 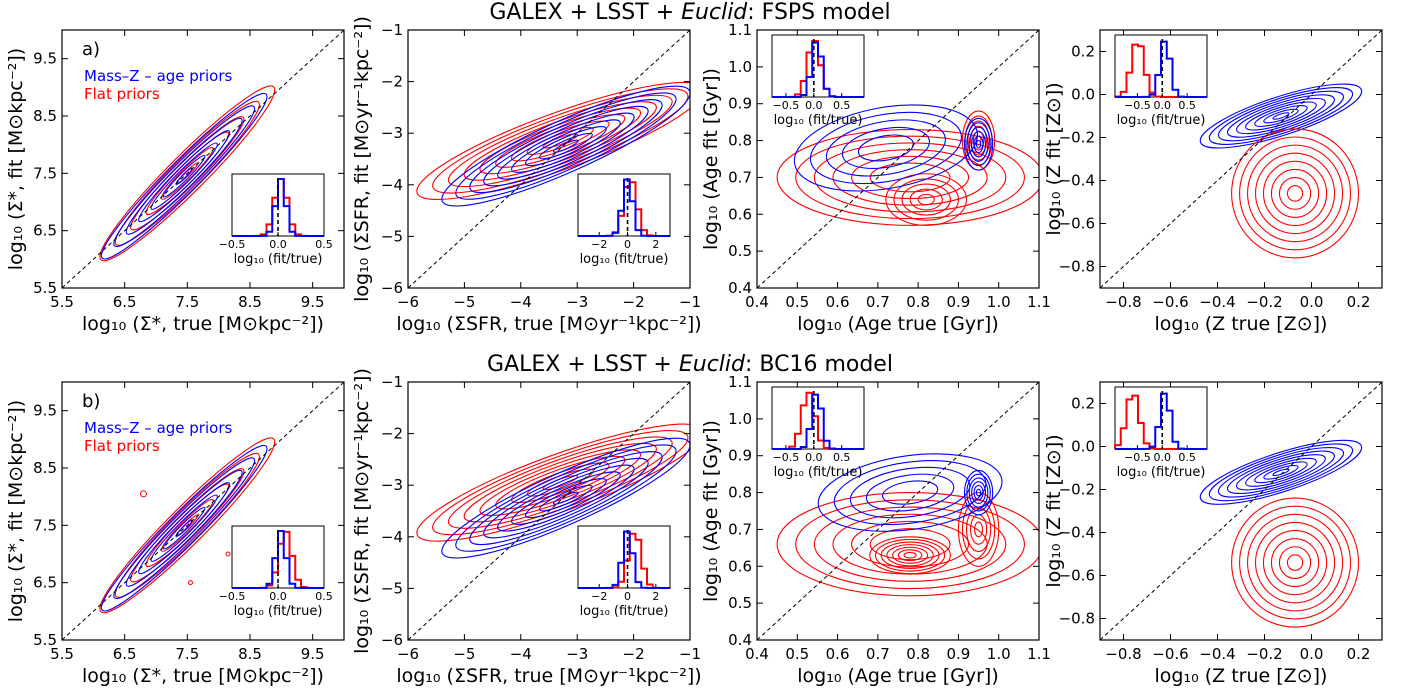 I want to click on inset-x-tick-label: −2, so click(x=599, y=244).